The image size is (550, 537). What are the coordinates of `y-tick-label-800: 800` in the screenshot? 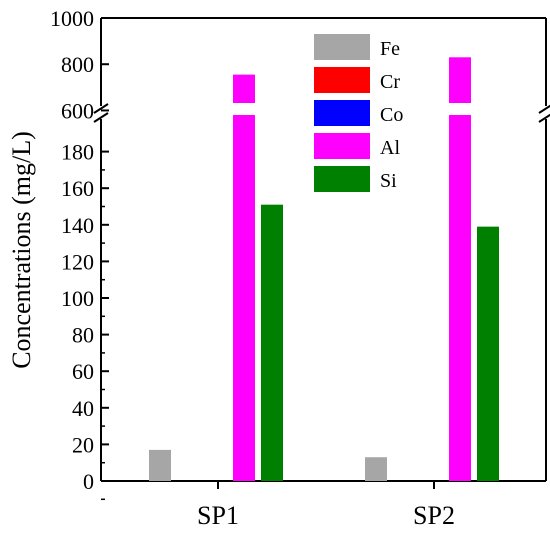 It's located at (77, 64).